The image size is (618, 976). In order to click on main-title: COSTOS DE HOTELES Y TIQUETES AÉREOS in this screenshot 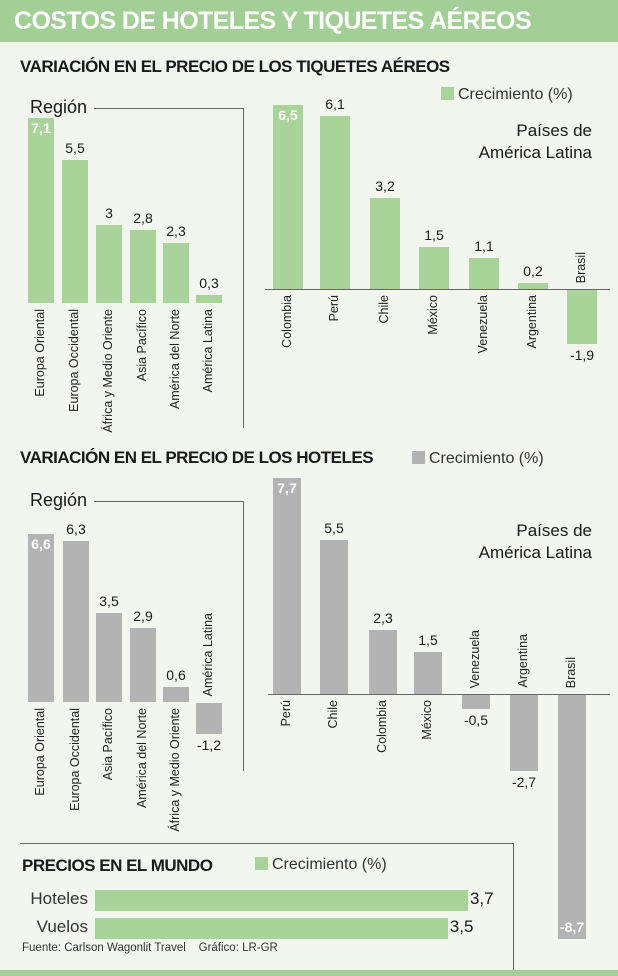, I will do `click(273, 21)`.